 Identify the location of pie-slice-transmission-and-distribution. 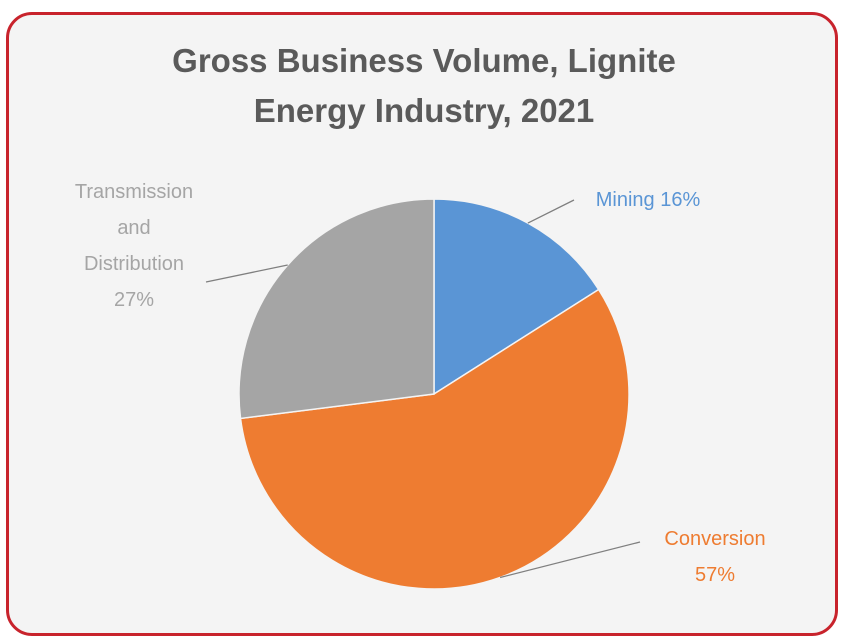
(336, 309).